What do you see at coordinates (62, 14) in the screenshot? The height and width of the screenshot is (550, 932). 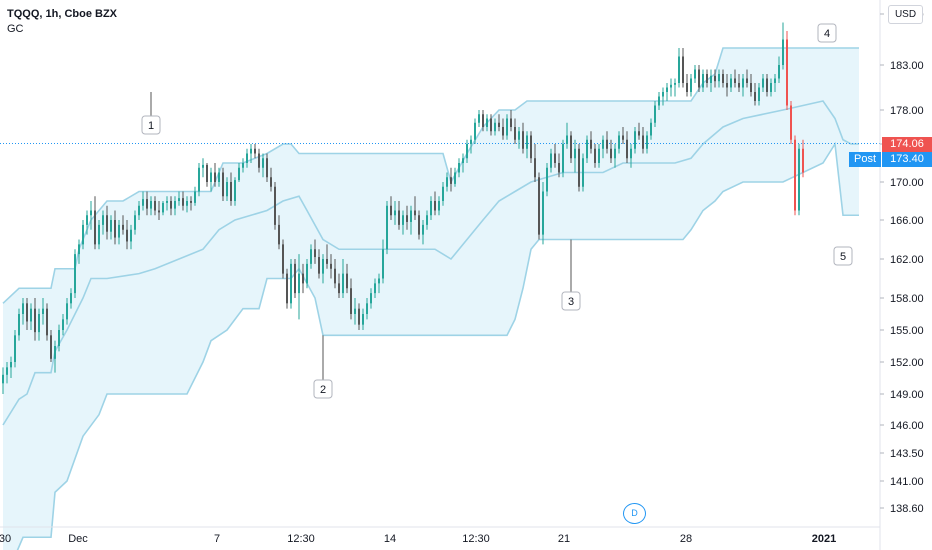 I see `symbol-title: TQQQ, 1h, Cboe BZX` at bounding box center [62, 14].